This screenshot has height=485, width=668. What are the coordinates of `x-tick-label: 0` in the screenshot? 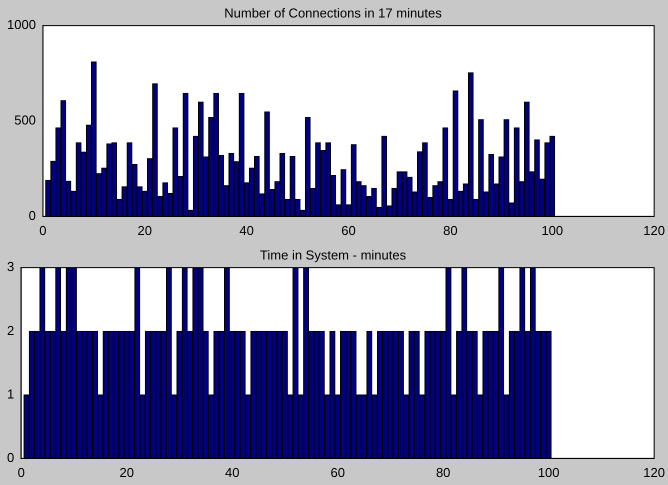 It's located at (43, 230).